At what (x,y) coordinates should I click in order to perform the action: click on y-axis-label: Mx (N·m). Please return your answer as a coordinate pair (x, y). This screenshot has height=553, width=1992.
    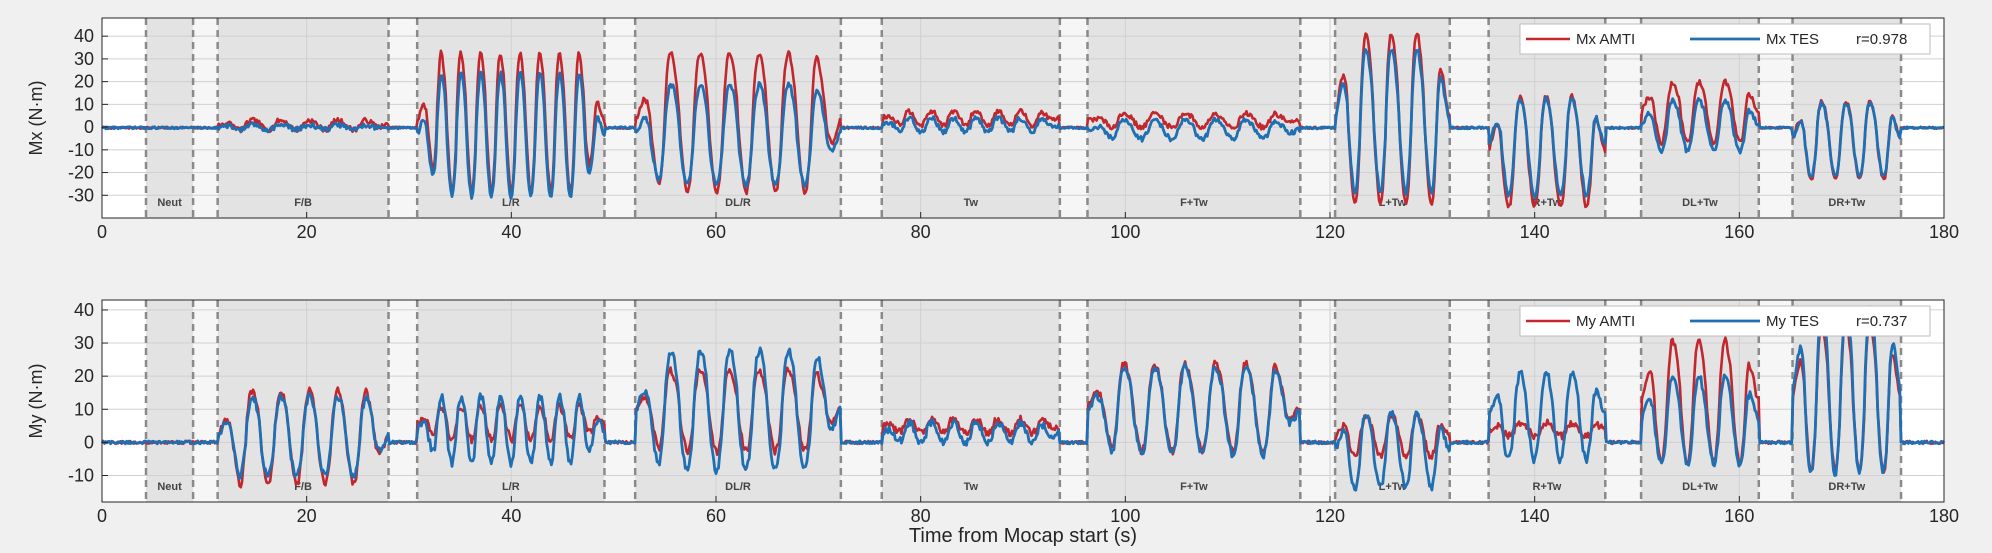
    Looking at the image, I should click on (36, 118).